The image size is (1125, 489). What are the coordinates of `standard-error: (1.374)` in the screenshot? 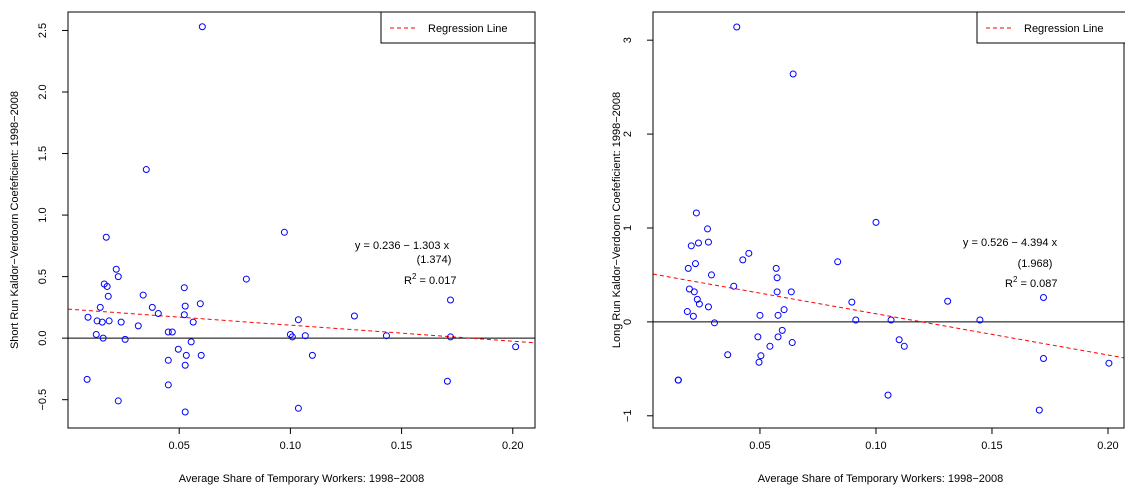 It's located at (434, 260).